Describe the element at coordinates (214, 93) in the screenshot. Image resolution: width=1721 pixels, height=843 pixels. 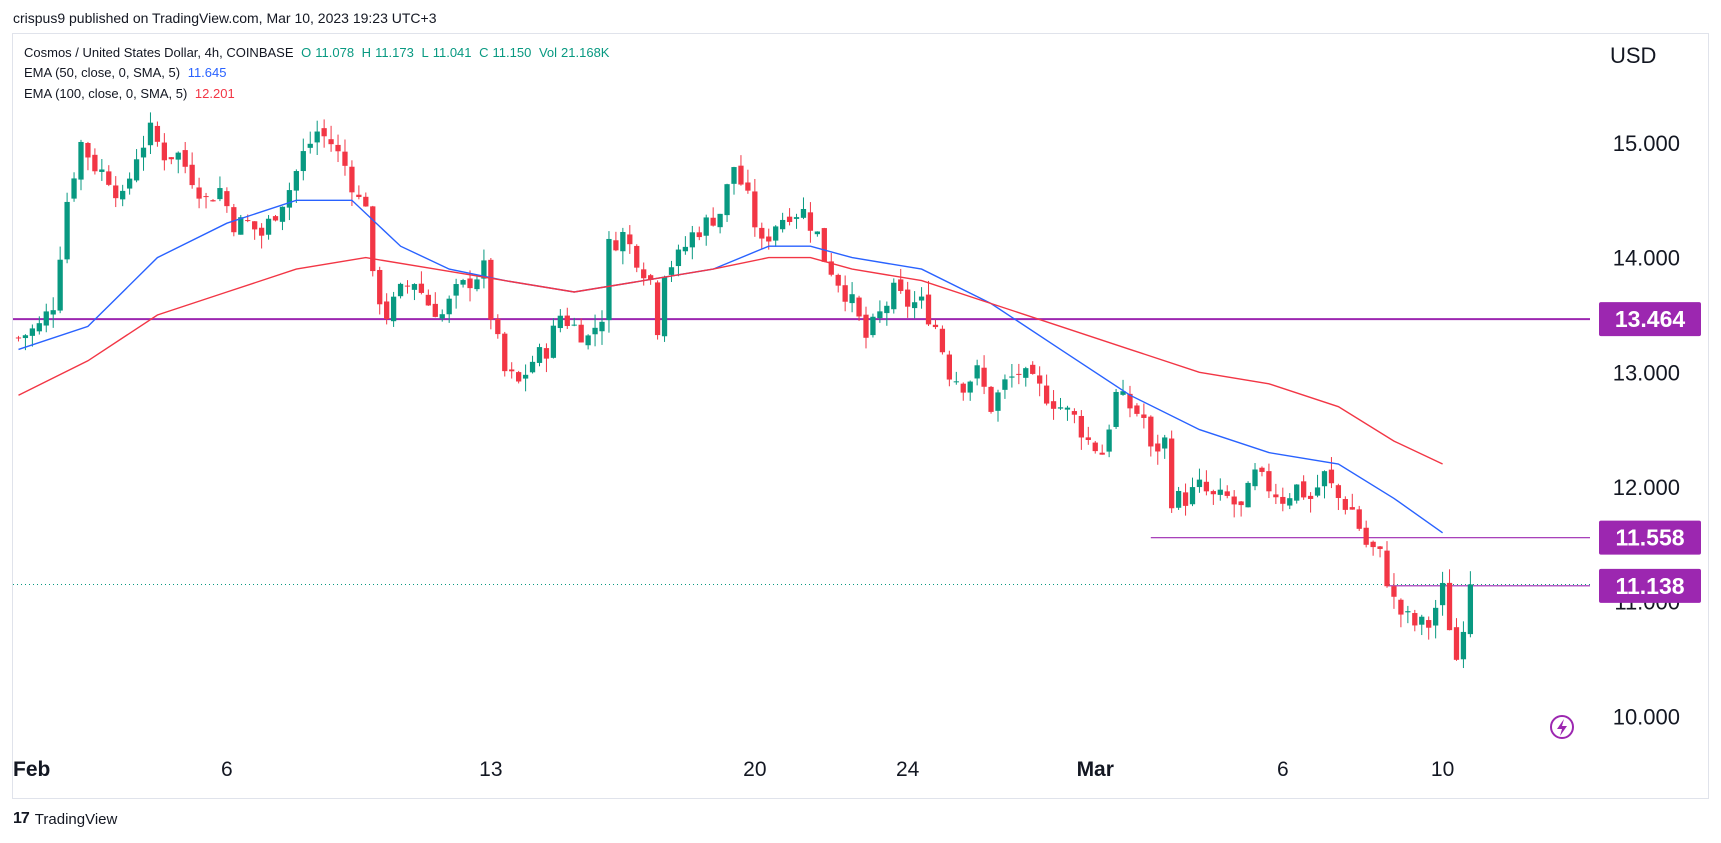
I see `ema100-value: 12.201` at that location.